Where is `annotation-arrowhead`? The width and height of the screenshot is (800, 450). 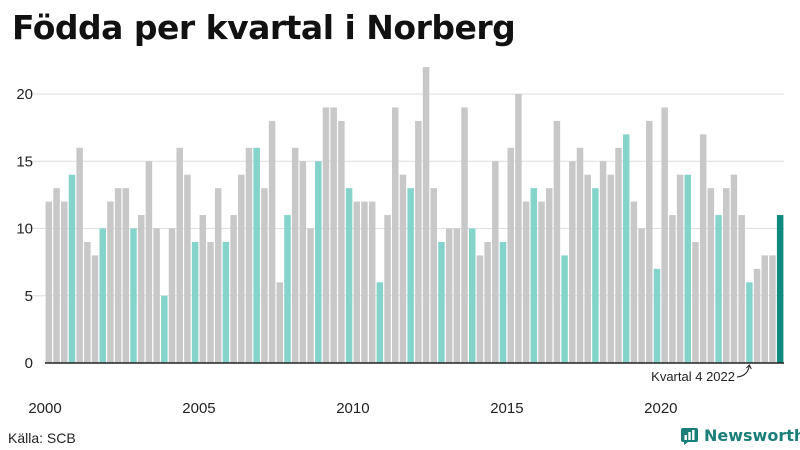 annotation-arrowhead is located at coordinates (749, 367).